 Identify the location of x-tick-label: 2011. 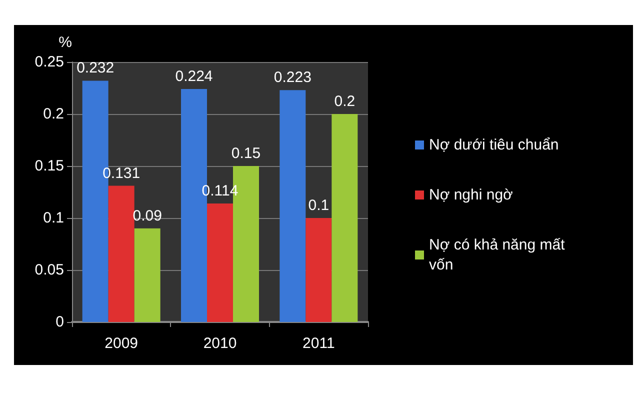
(318, 343).